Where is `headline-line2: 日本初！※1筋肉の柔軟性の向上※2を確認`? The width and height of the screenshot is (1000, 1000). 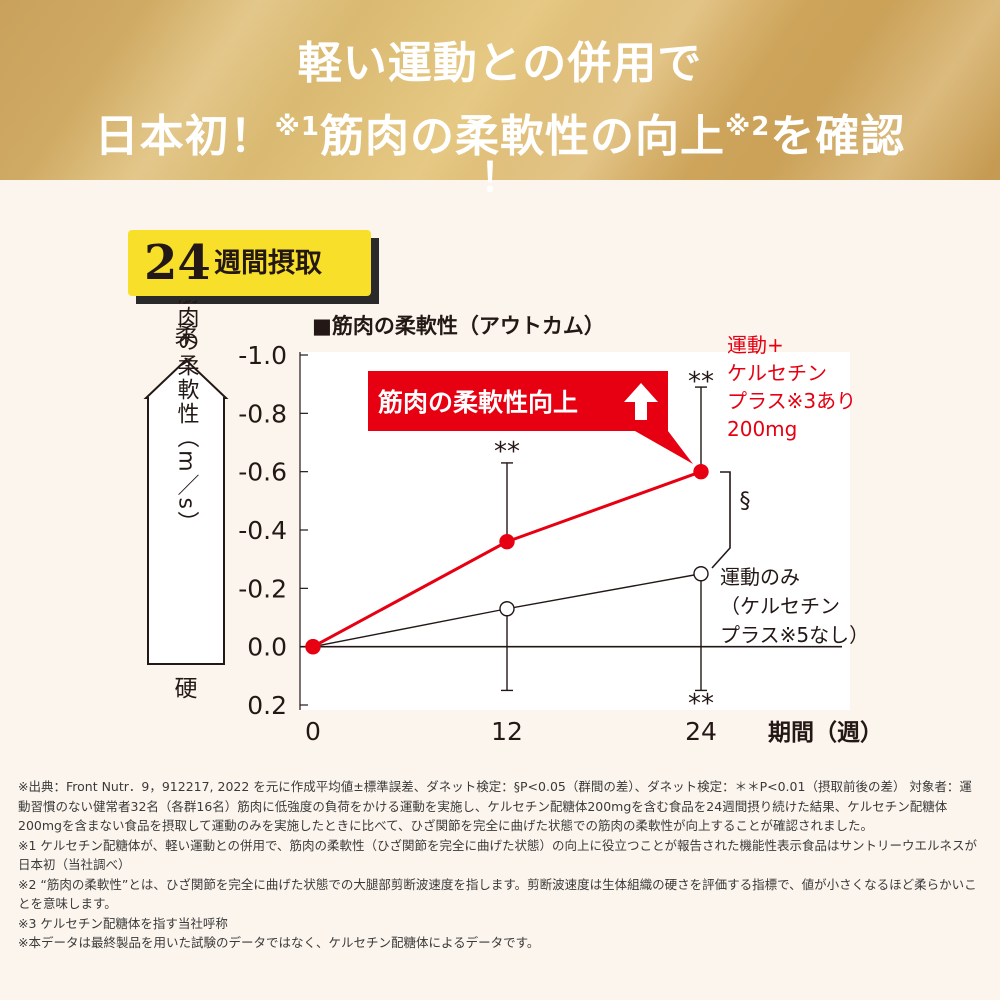
headline-line2: 日本初！※1筋肉の柔軟性の向上※2を確認 is located at coordinates (500, 132).